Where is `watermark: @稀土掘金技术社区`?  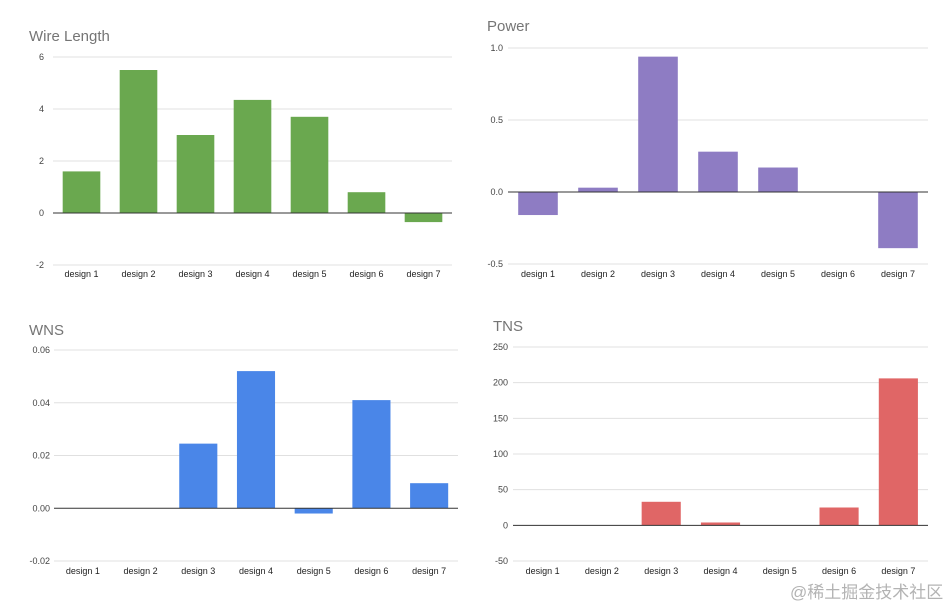
watermark: @稀土掘金技术社区 is located at coordinates (866, 592).